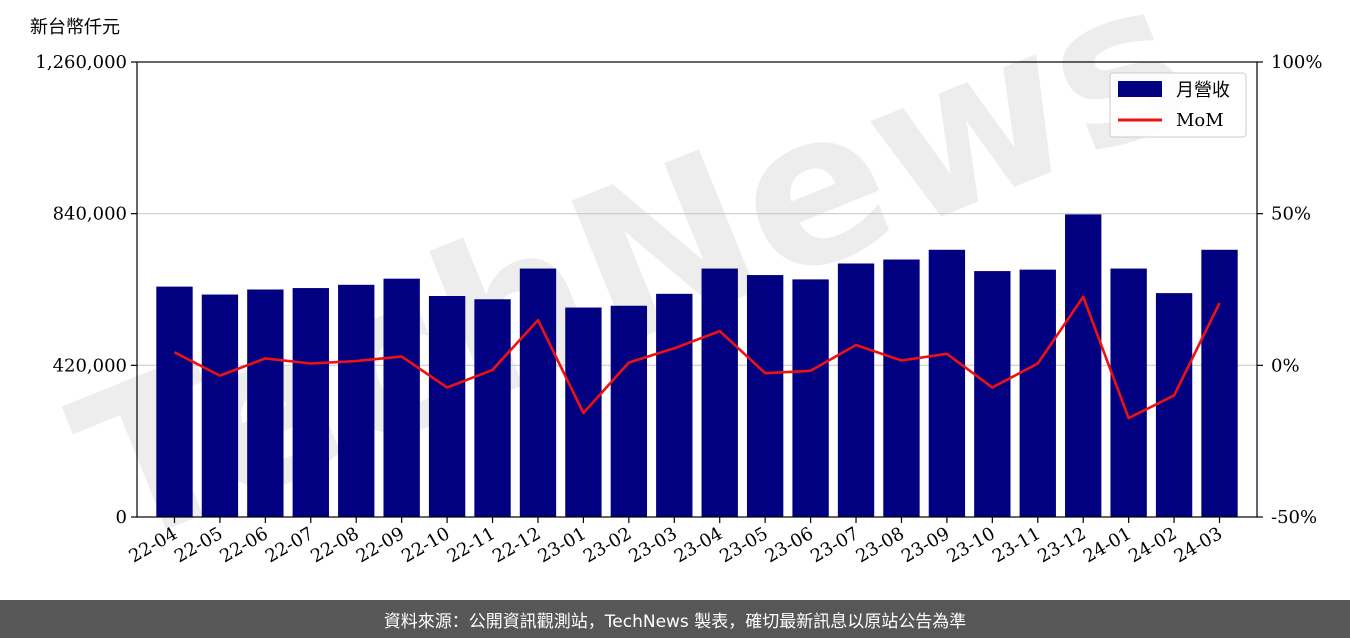 The image size is (1350, 638). Describe the element at coordinates (334, 545) in the screenshot. I see `x-tick-label: 22-08` at that location.